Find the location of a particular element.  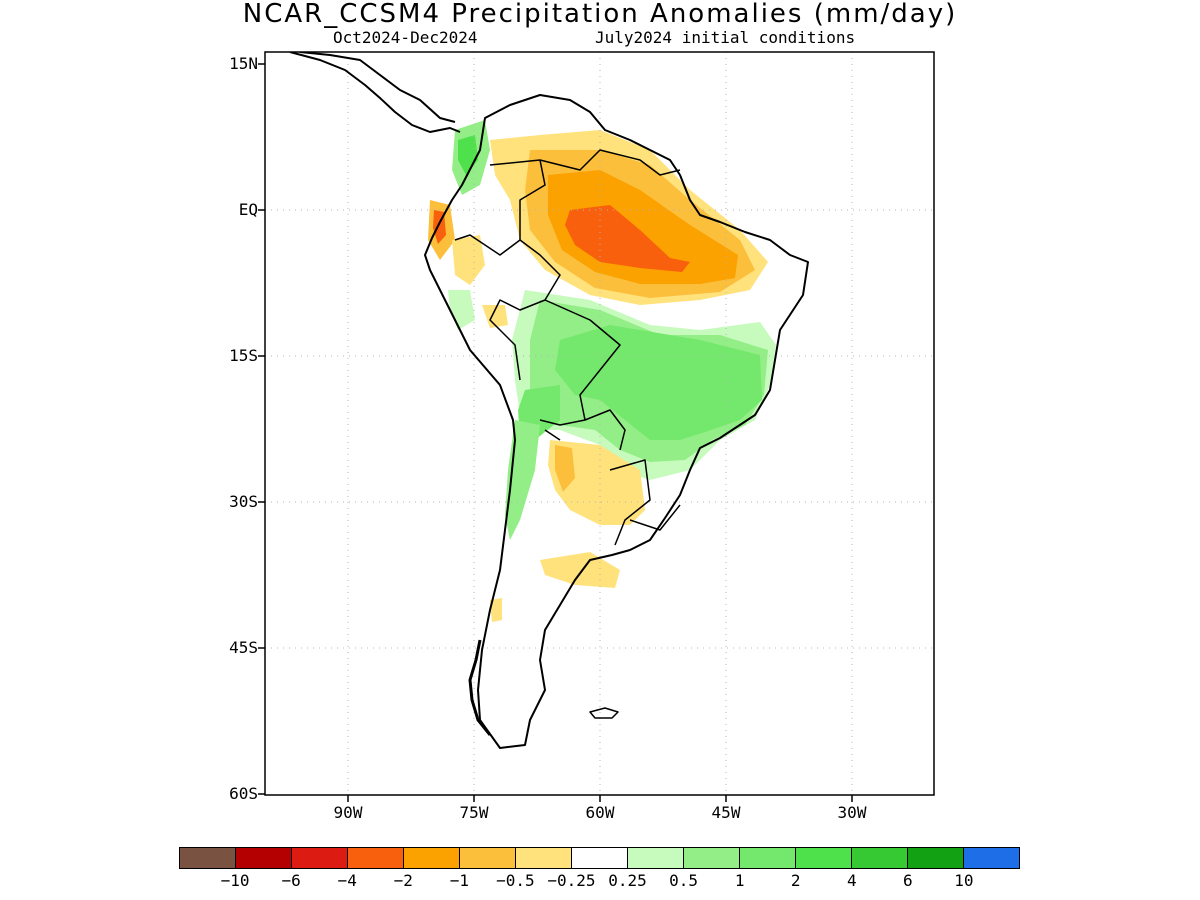

colorbar-label: 1 is located at coordinates (739, 880).